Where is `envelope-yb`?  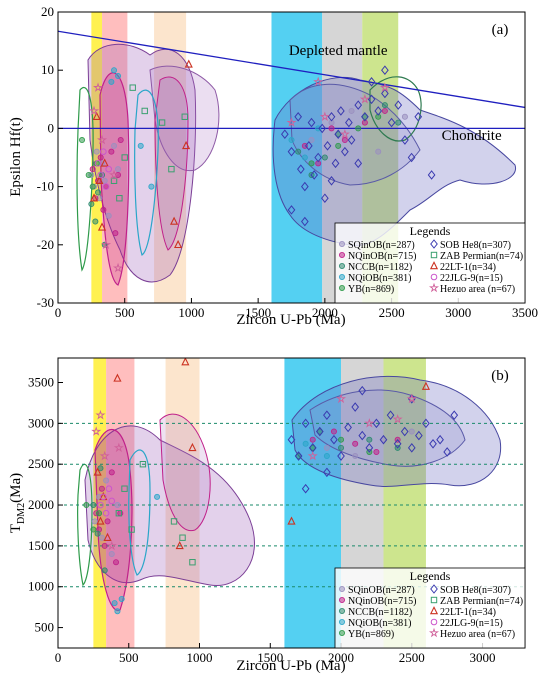
envelope-yb is located at coordinates (85, 179).